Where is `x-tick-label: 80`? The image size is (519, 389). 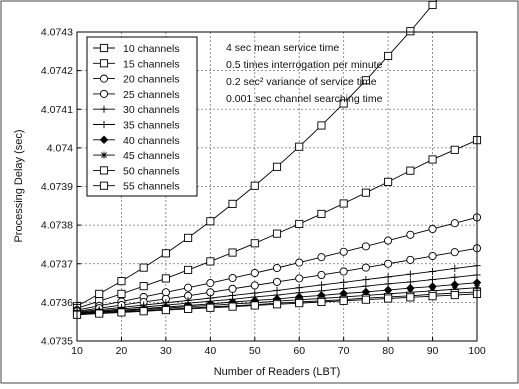 x-tick-label: 80 is located at coordinates (388, 351).